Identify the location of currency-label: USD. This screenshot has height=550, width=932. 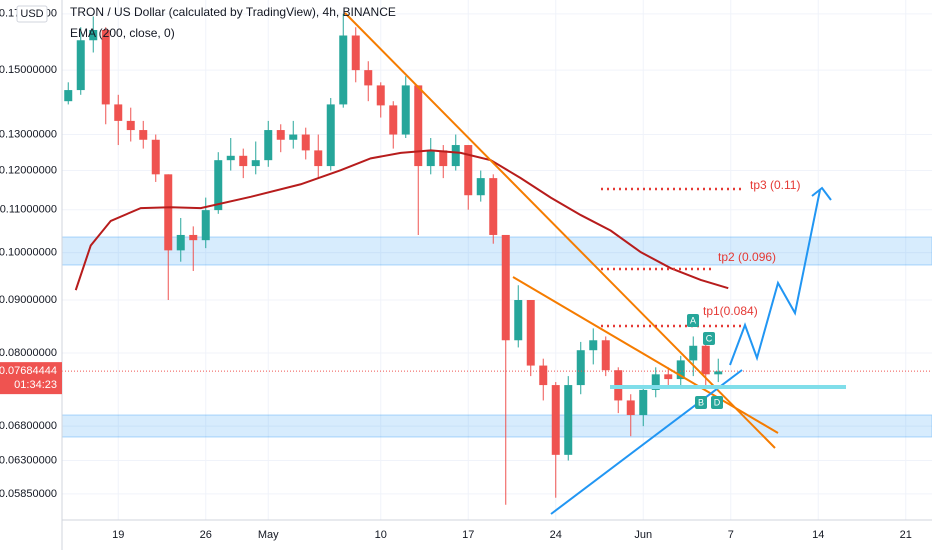
(31, 14).